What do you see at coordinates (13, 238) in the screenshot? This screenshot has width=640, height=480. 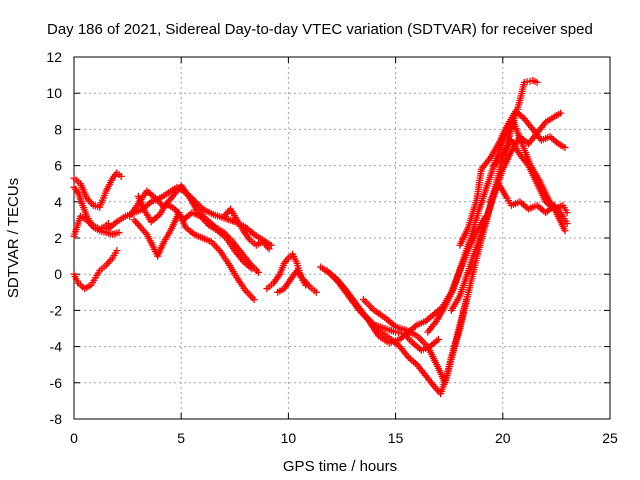 I see `y-axis-label: SDTVAR / TECUs` at bounding box center [13, 238].